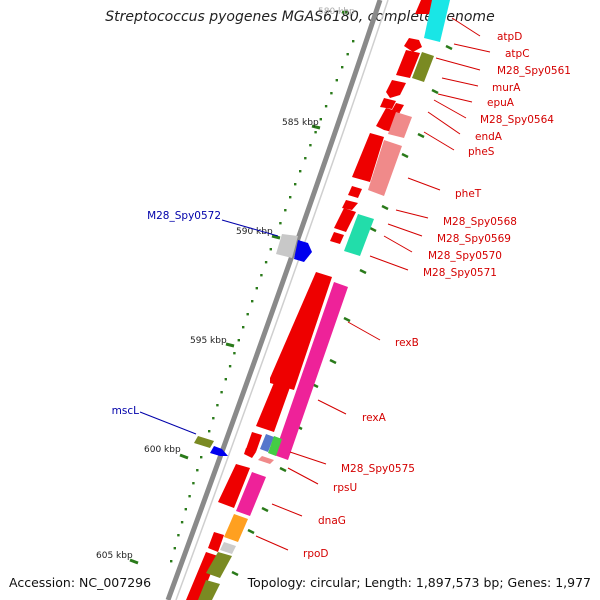  What do you see at coordinates (509, 37) in the screenshot?
I see `gene-label: atpD` at bounding box center [509, 37].